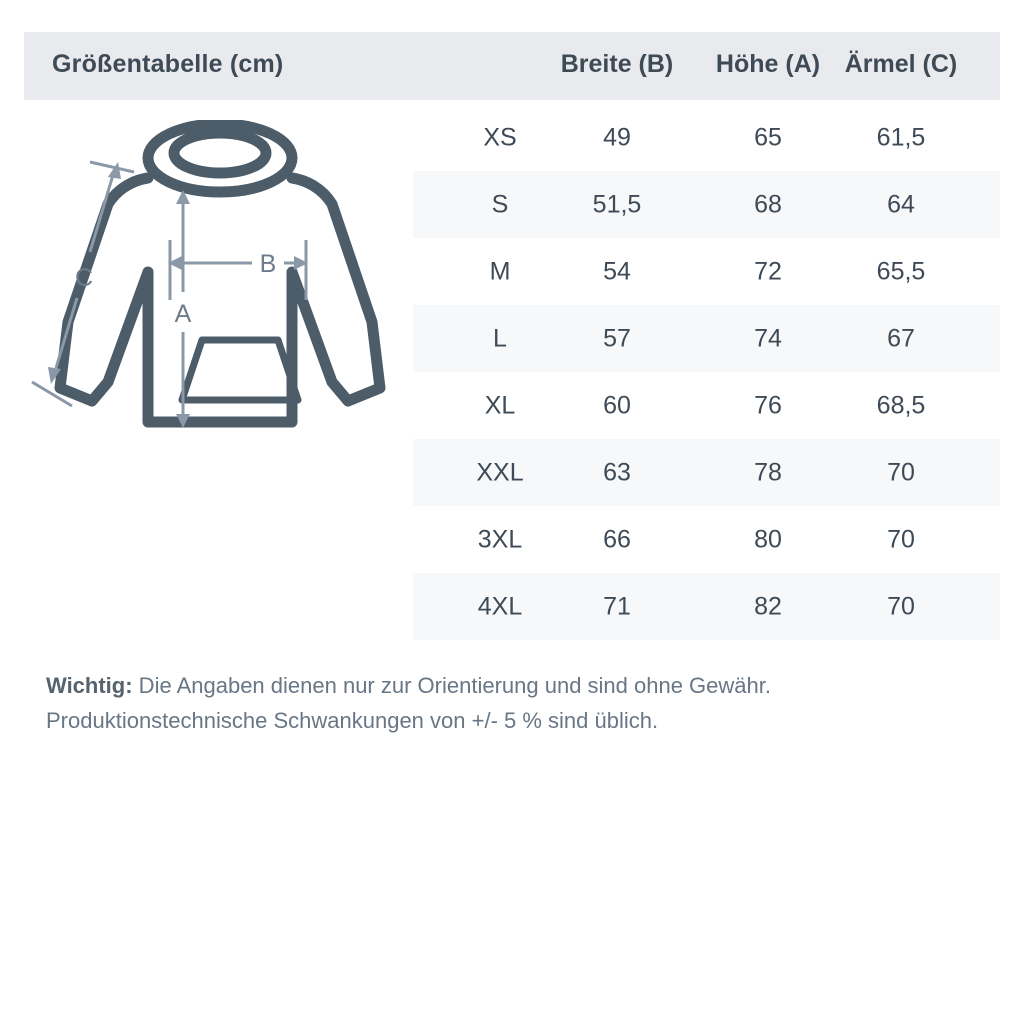 Image resolution: width=1024 pixels, height=1024 pixels. Describe the element at coordinates (768, 204) in the screenshot. I see `cell-hoehe: 68` at that location.